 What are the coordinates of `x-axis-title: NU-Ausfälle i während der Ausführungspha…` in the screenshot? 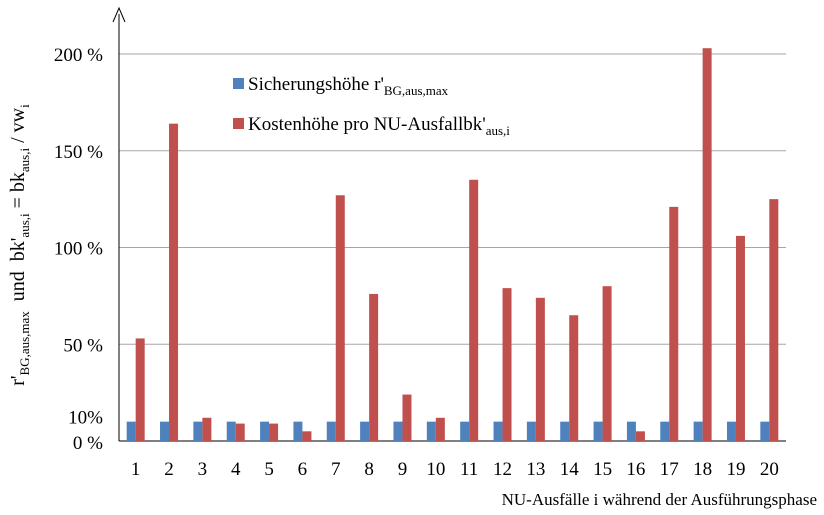 It's located at (659, 499).